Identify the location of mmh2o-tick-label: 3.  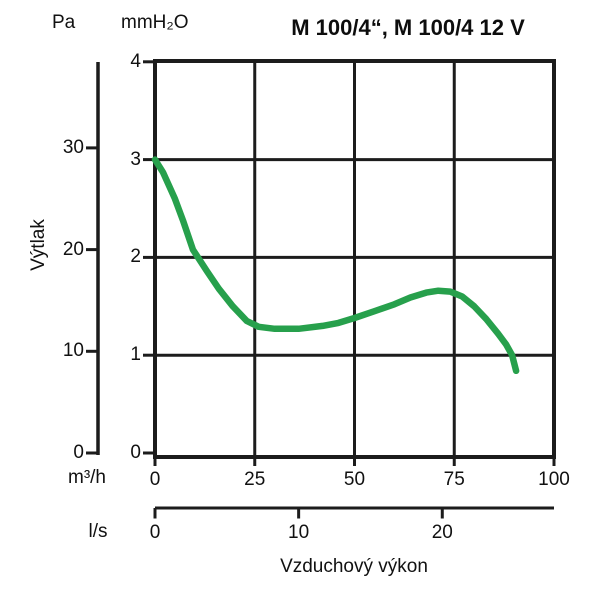
(135, 159).